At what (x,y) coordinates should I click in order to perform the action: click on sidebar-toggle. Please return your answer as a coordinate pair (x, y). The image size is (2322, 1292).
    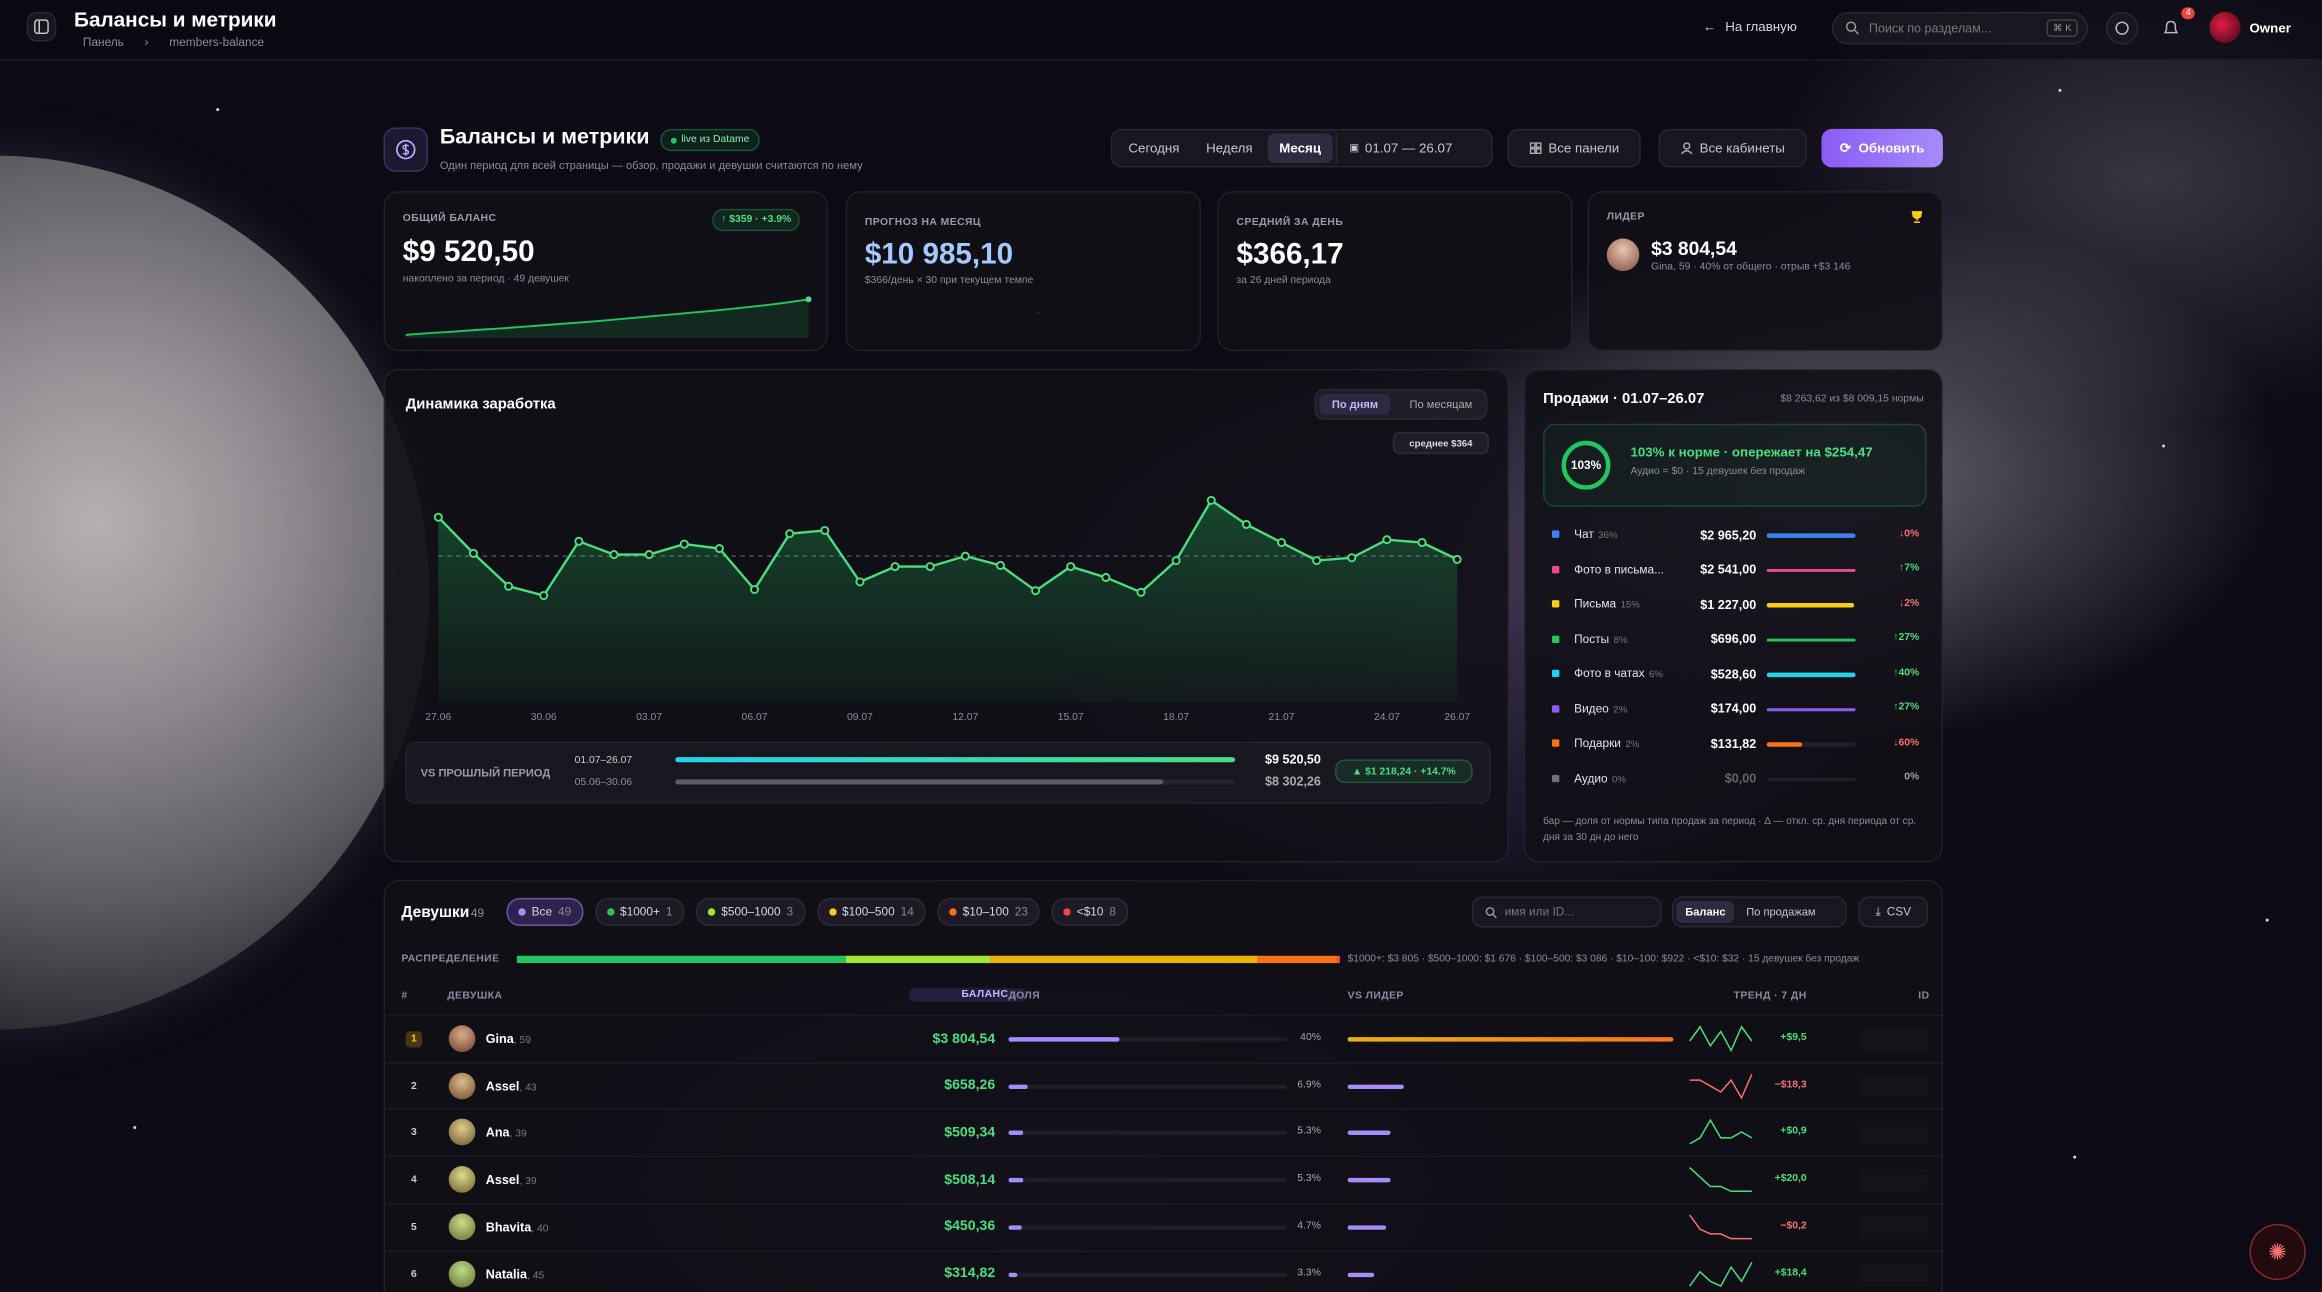
    Looking at the image, I should click on (41, 26).